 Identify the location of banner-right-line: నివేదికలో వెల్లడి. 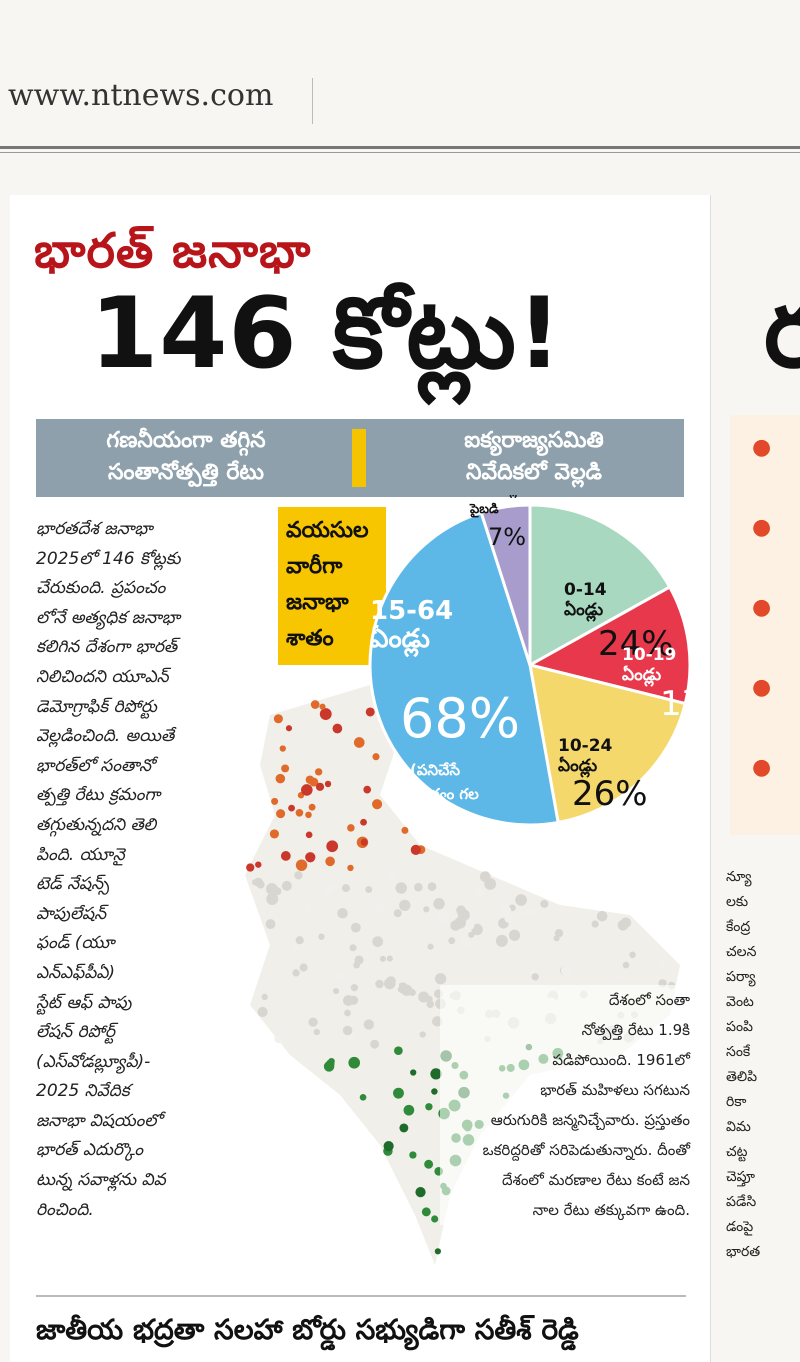
(534, 472).